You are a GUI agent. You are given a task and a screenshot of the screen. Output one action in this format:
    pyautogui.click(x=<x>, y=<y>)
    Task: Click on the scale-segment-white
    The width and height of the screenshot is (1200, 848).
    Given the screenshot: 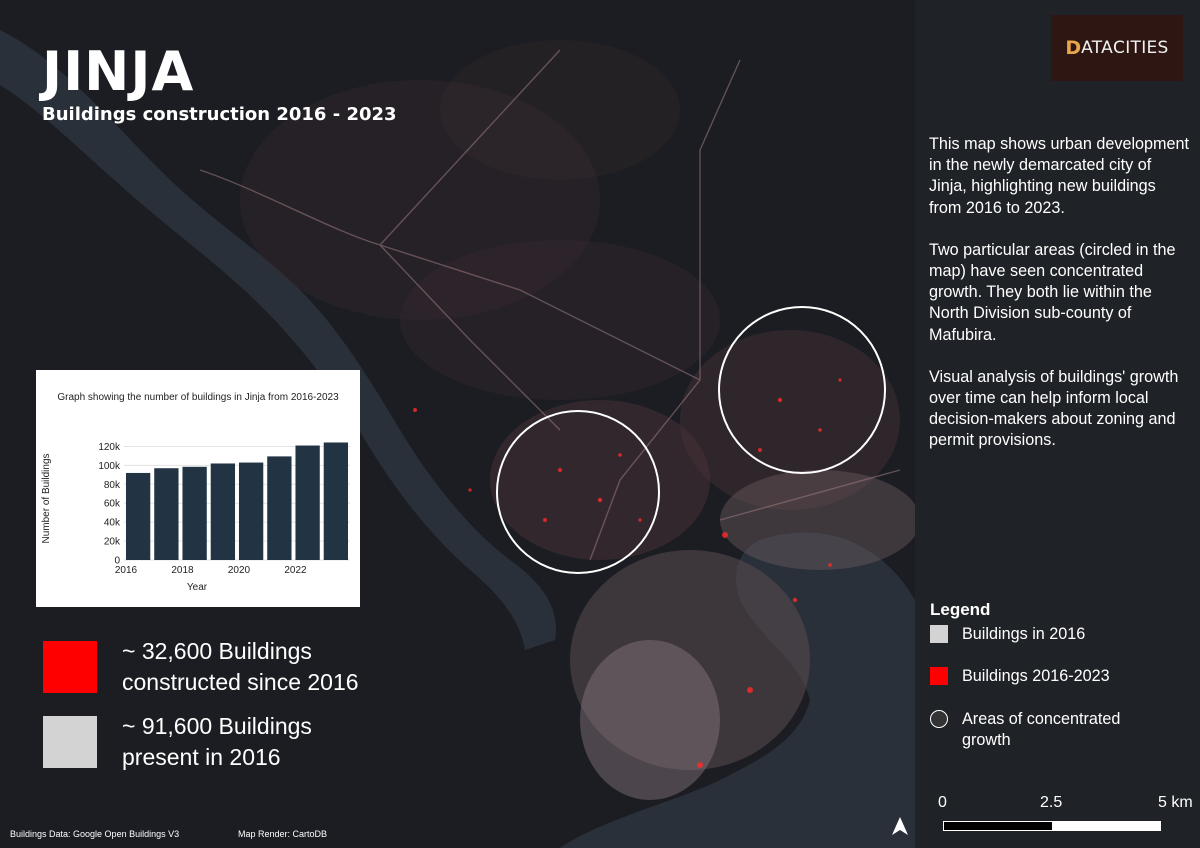 What is the action you would take?
    pyautogui.click(x=1106, y=826)
    